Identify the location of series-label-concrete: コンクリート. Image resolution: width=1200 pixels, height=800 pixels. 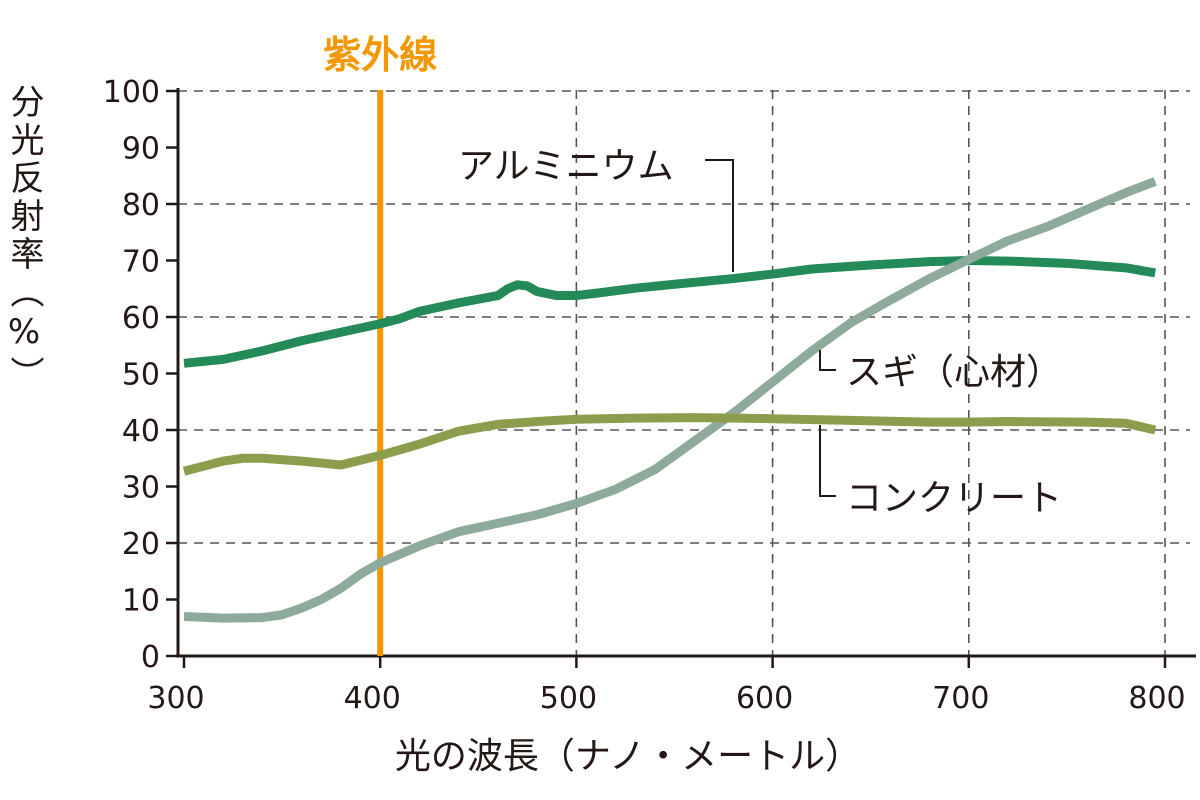
(954, 498).